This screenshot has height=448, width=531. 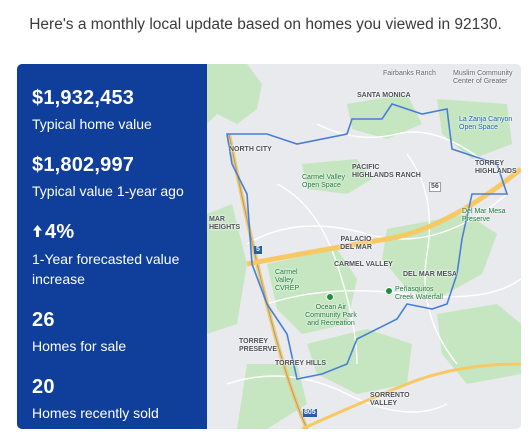 What do you see at coordinates (435, 187) in the screenshot?
I see `highway-56-shield-icon: 56` at bounding box center [435, 187].